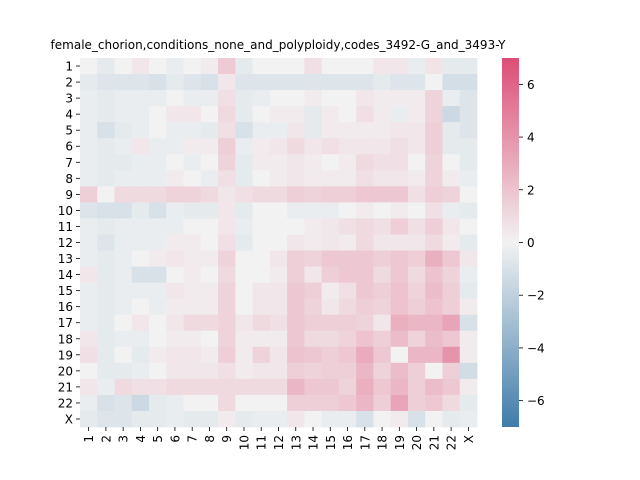  What do you see at coordinates (468, 114) in the screenshot?
I see `heatmap-cell-4-X` at bounding box center [468, 114].